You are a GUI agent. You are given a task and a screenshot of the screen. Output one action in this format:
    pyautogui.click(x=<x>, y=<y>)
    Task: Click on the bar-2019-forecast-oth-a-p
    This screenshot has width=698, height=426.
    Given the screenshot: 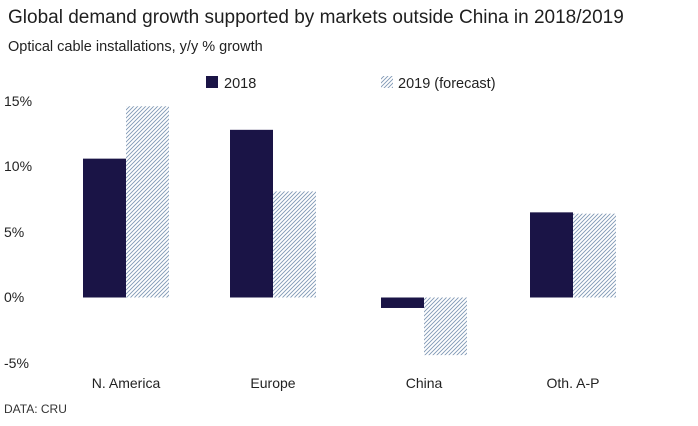 What is the action you would take?
    pyautogui.click(x=594, y=255)
    